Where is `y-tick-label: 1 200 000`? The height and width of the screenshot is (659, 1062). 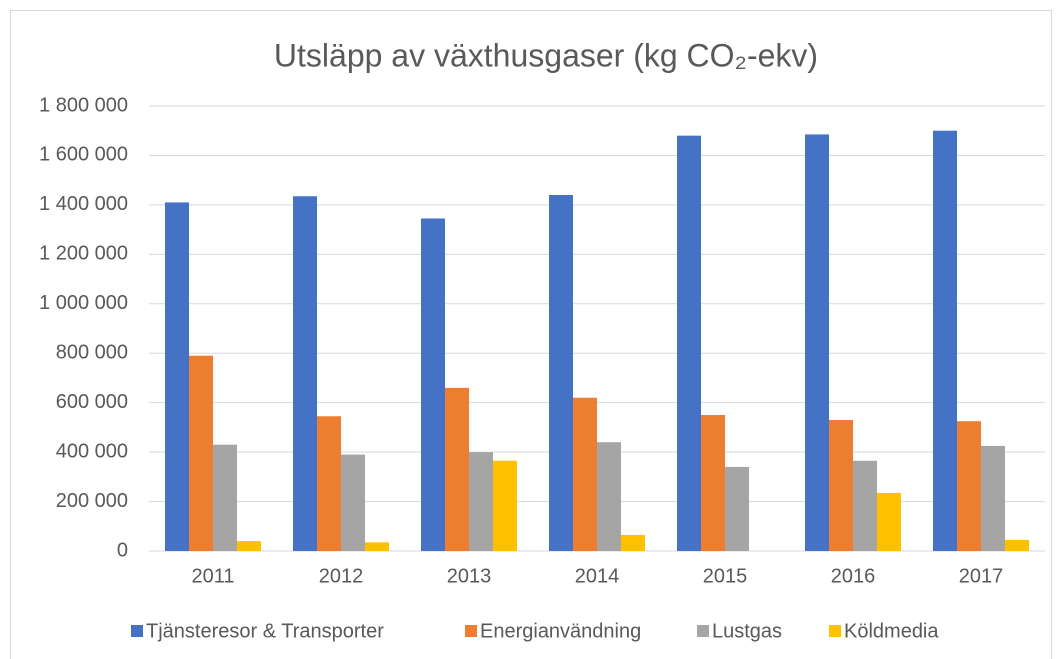
y-tick-label: 1 200 000 is located at coordinates (83, 254).